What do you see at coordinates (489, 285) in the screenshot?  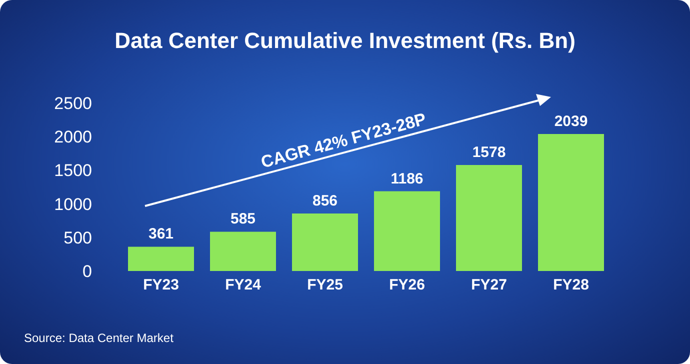 I see `x-tick-label: FY27` at bounding box center [489, 285].